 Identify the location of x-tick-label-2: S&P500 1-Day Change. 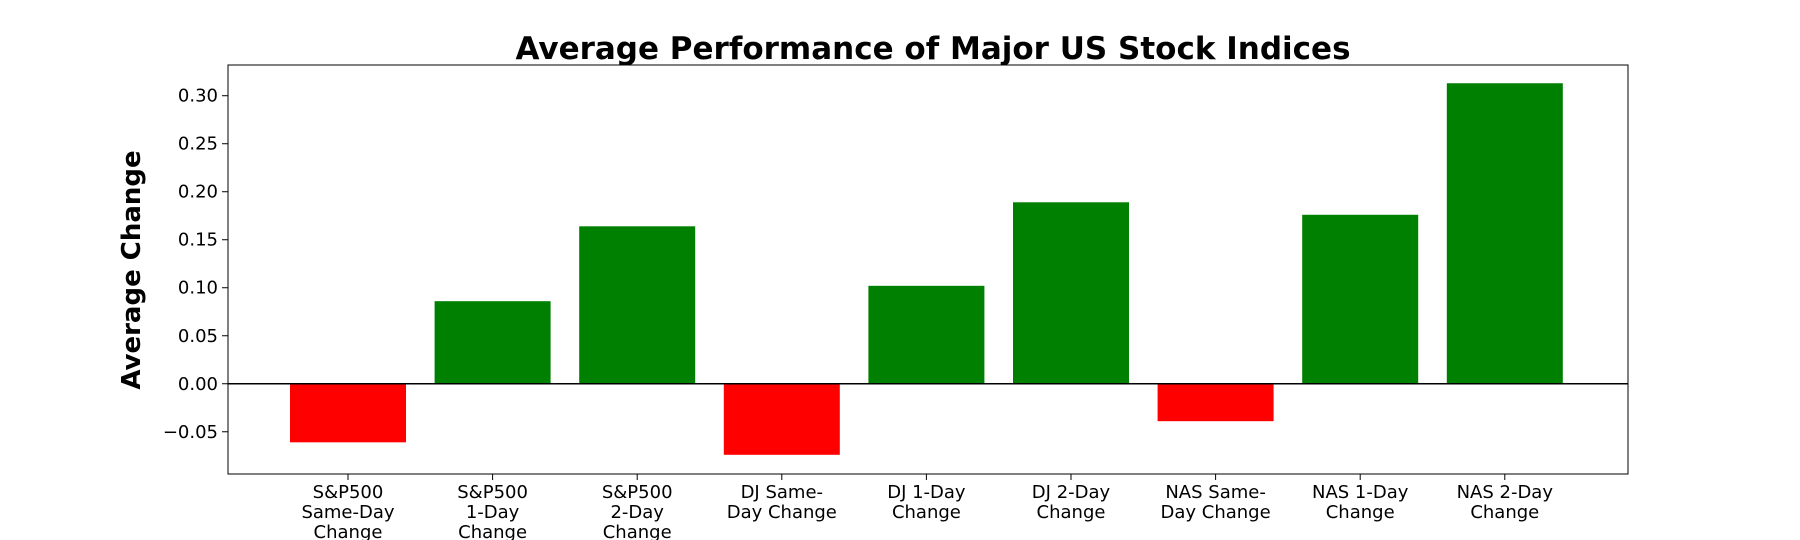
(492, 511).